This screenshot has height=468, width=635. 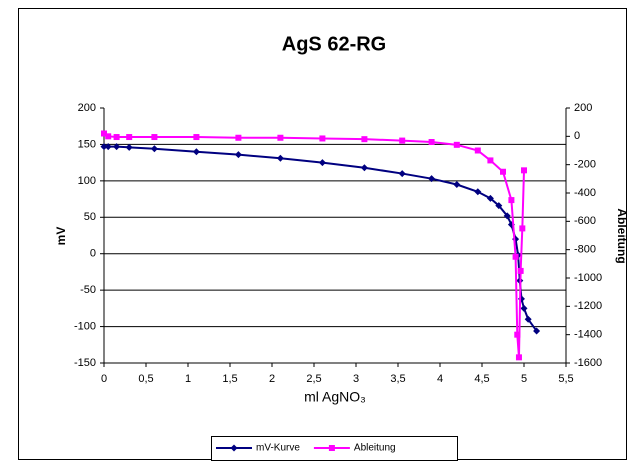 I want to click on x-tick-label: 0,5, so click(x=145, y=379).